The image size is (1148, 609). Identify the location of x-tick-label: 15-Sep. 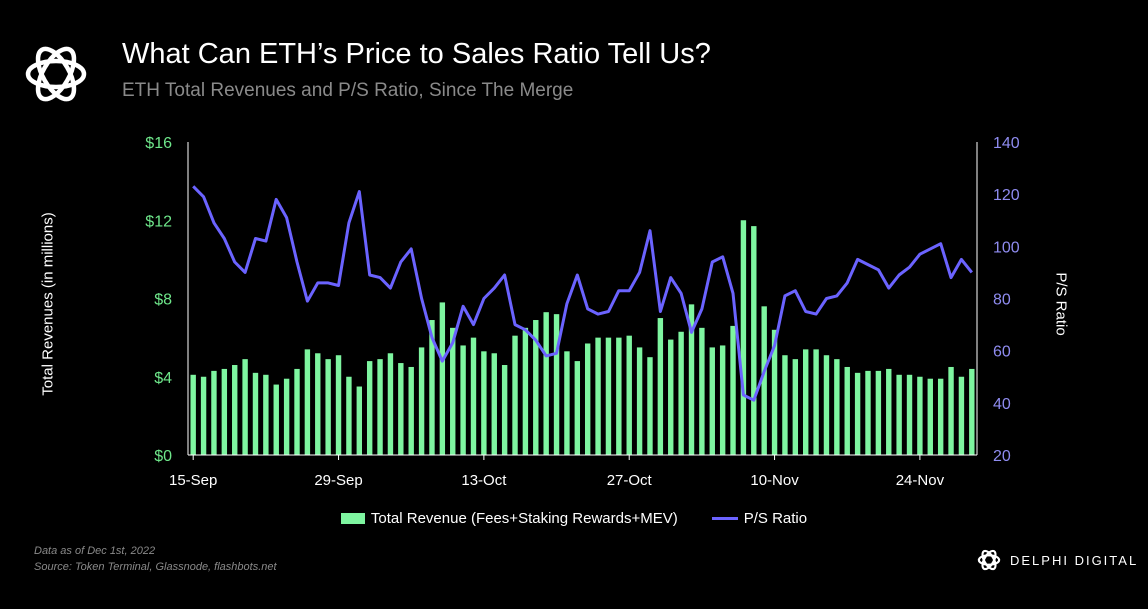
(193, 480).